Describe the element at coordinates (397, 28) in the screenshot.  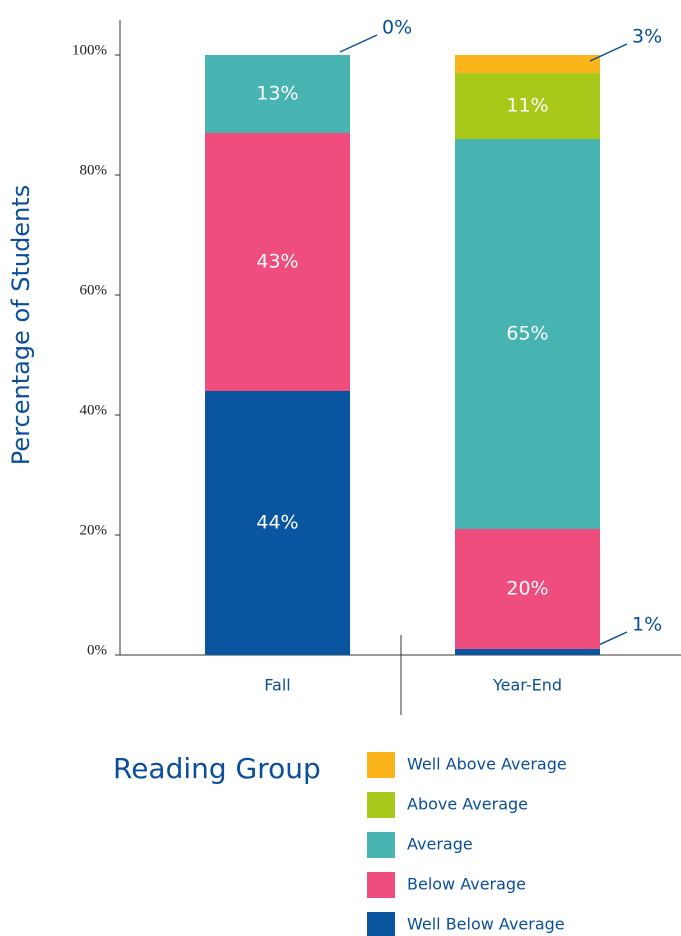
I see `data-label: 0%` at that location.